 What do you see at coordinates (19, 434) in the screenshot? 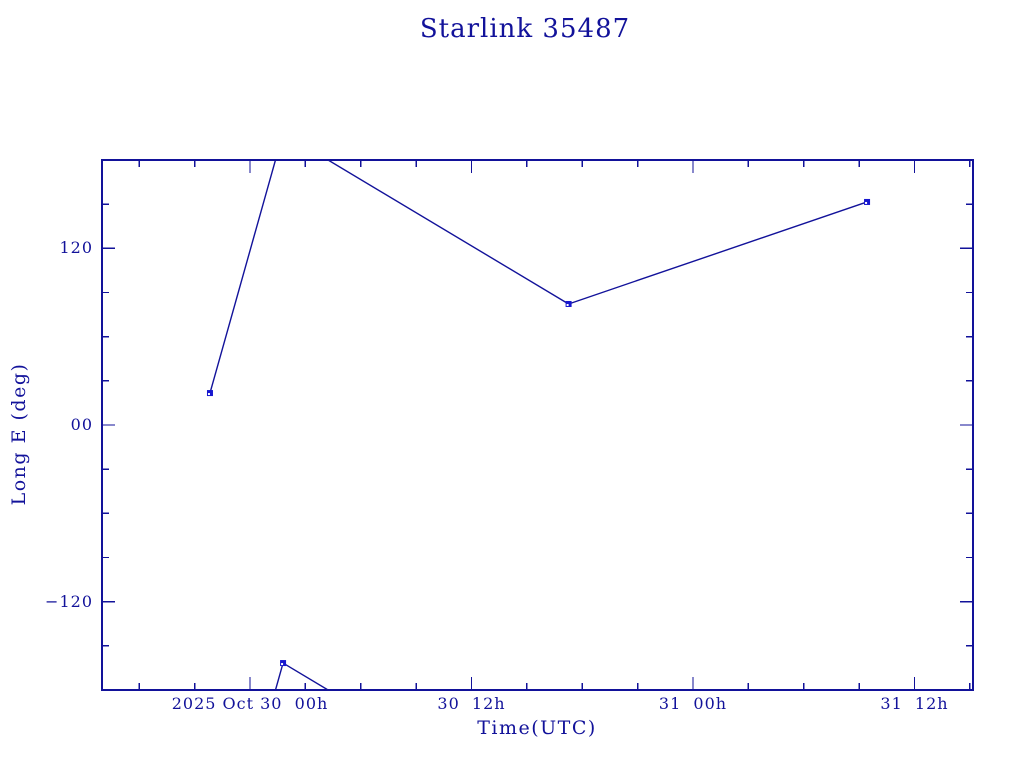
I see `y-axis-title: Long E (deg)` at bounding box center [19, 434].